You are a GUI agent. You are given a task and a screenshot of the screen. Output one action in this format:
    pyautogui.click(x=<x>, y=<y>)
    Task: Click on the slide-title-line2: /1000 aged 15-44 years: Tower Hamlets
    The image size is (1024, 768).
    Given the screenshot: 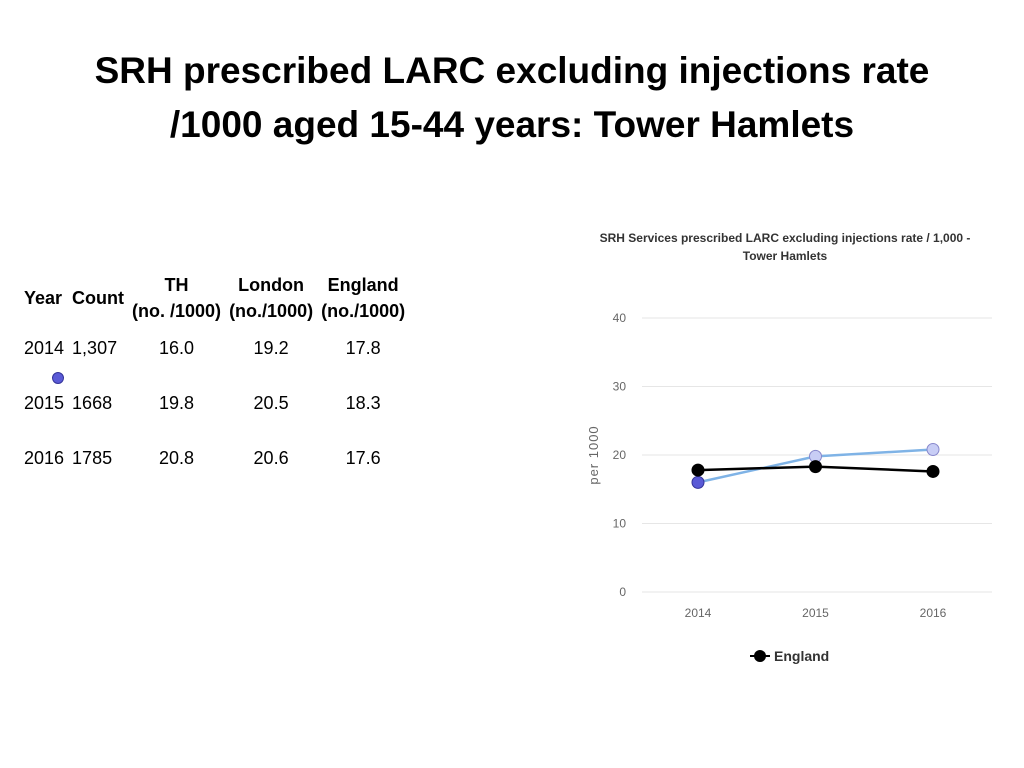 What is the action you would take?
    pyautogui.click(x=512, y=124)
    